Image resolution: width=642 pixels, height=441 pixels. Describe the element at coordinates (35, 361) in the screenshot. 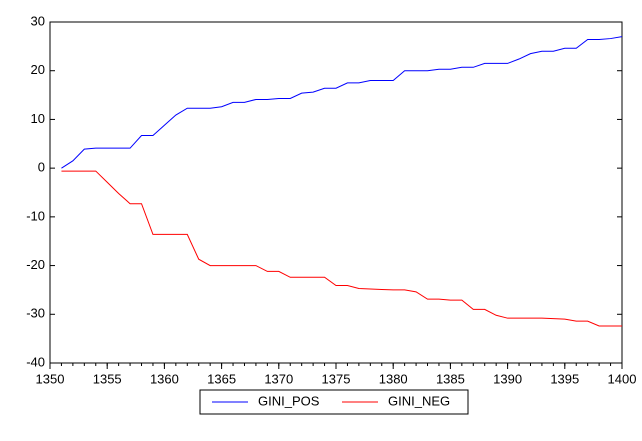

I see `y-tick-label: -40` at that location.